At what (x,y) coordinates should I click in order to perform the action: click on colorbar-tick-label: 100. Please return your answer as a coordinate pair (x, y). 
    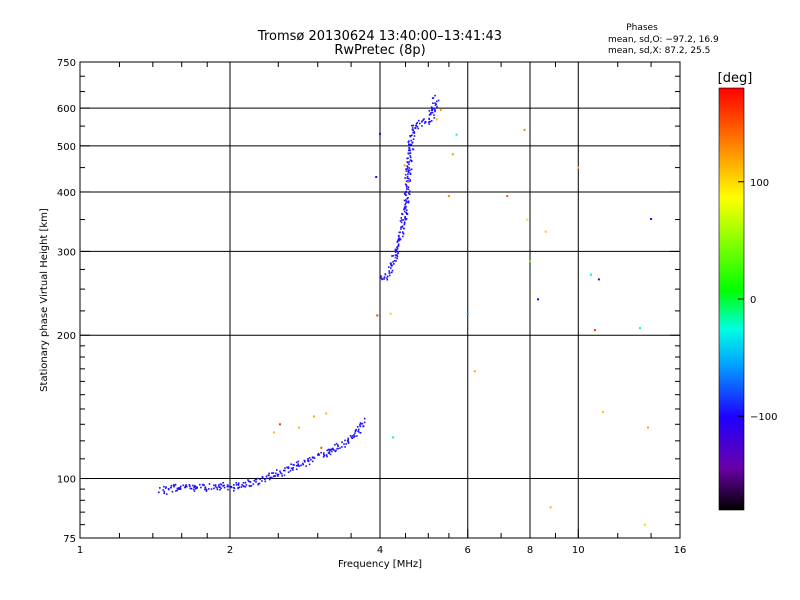
    Looking at the image, I should click on (759, 183).